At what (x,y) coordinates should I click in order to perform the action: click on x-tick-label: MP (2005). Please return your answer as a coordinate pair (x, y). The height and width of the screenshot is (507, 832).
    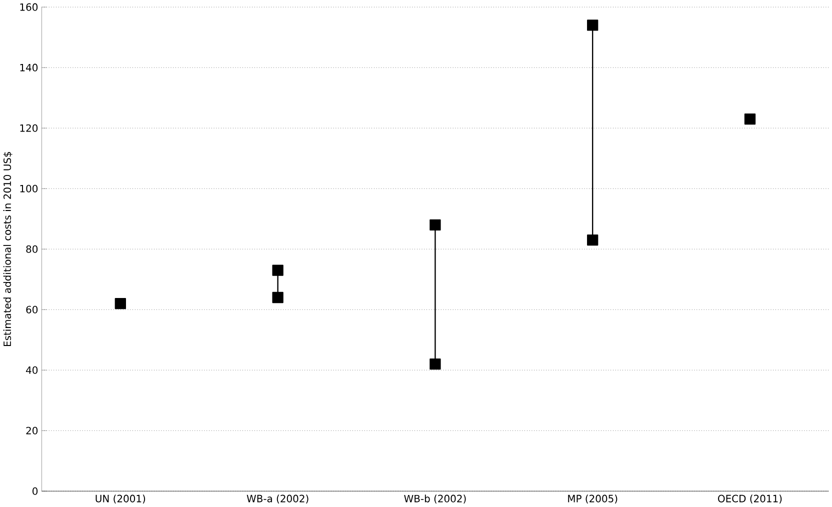
    Looking at the image, I should click on (593, 499).